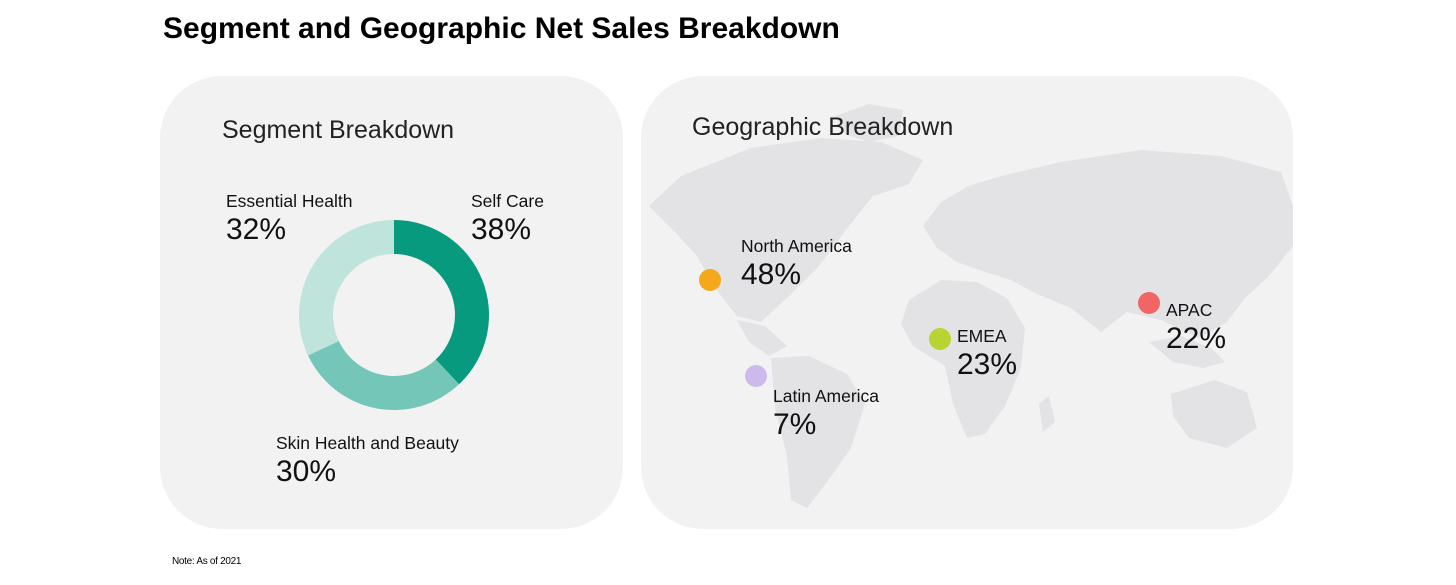 The image size is (1456, 585). What do you see at coordinates (796, 246) in the screenshot?
I see `region-name: North America` at bounding box center [796, 246].